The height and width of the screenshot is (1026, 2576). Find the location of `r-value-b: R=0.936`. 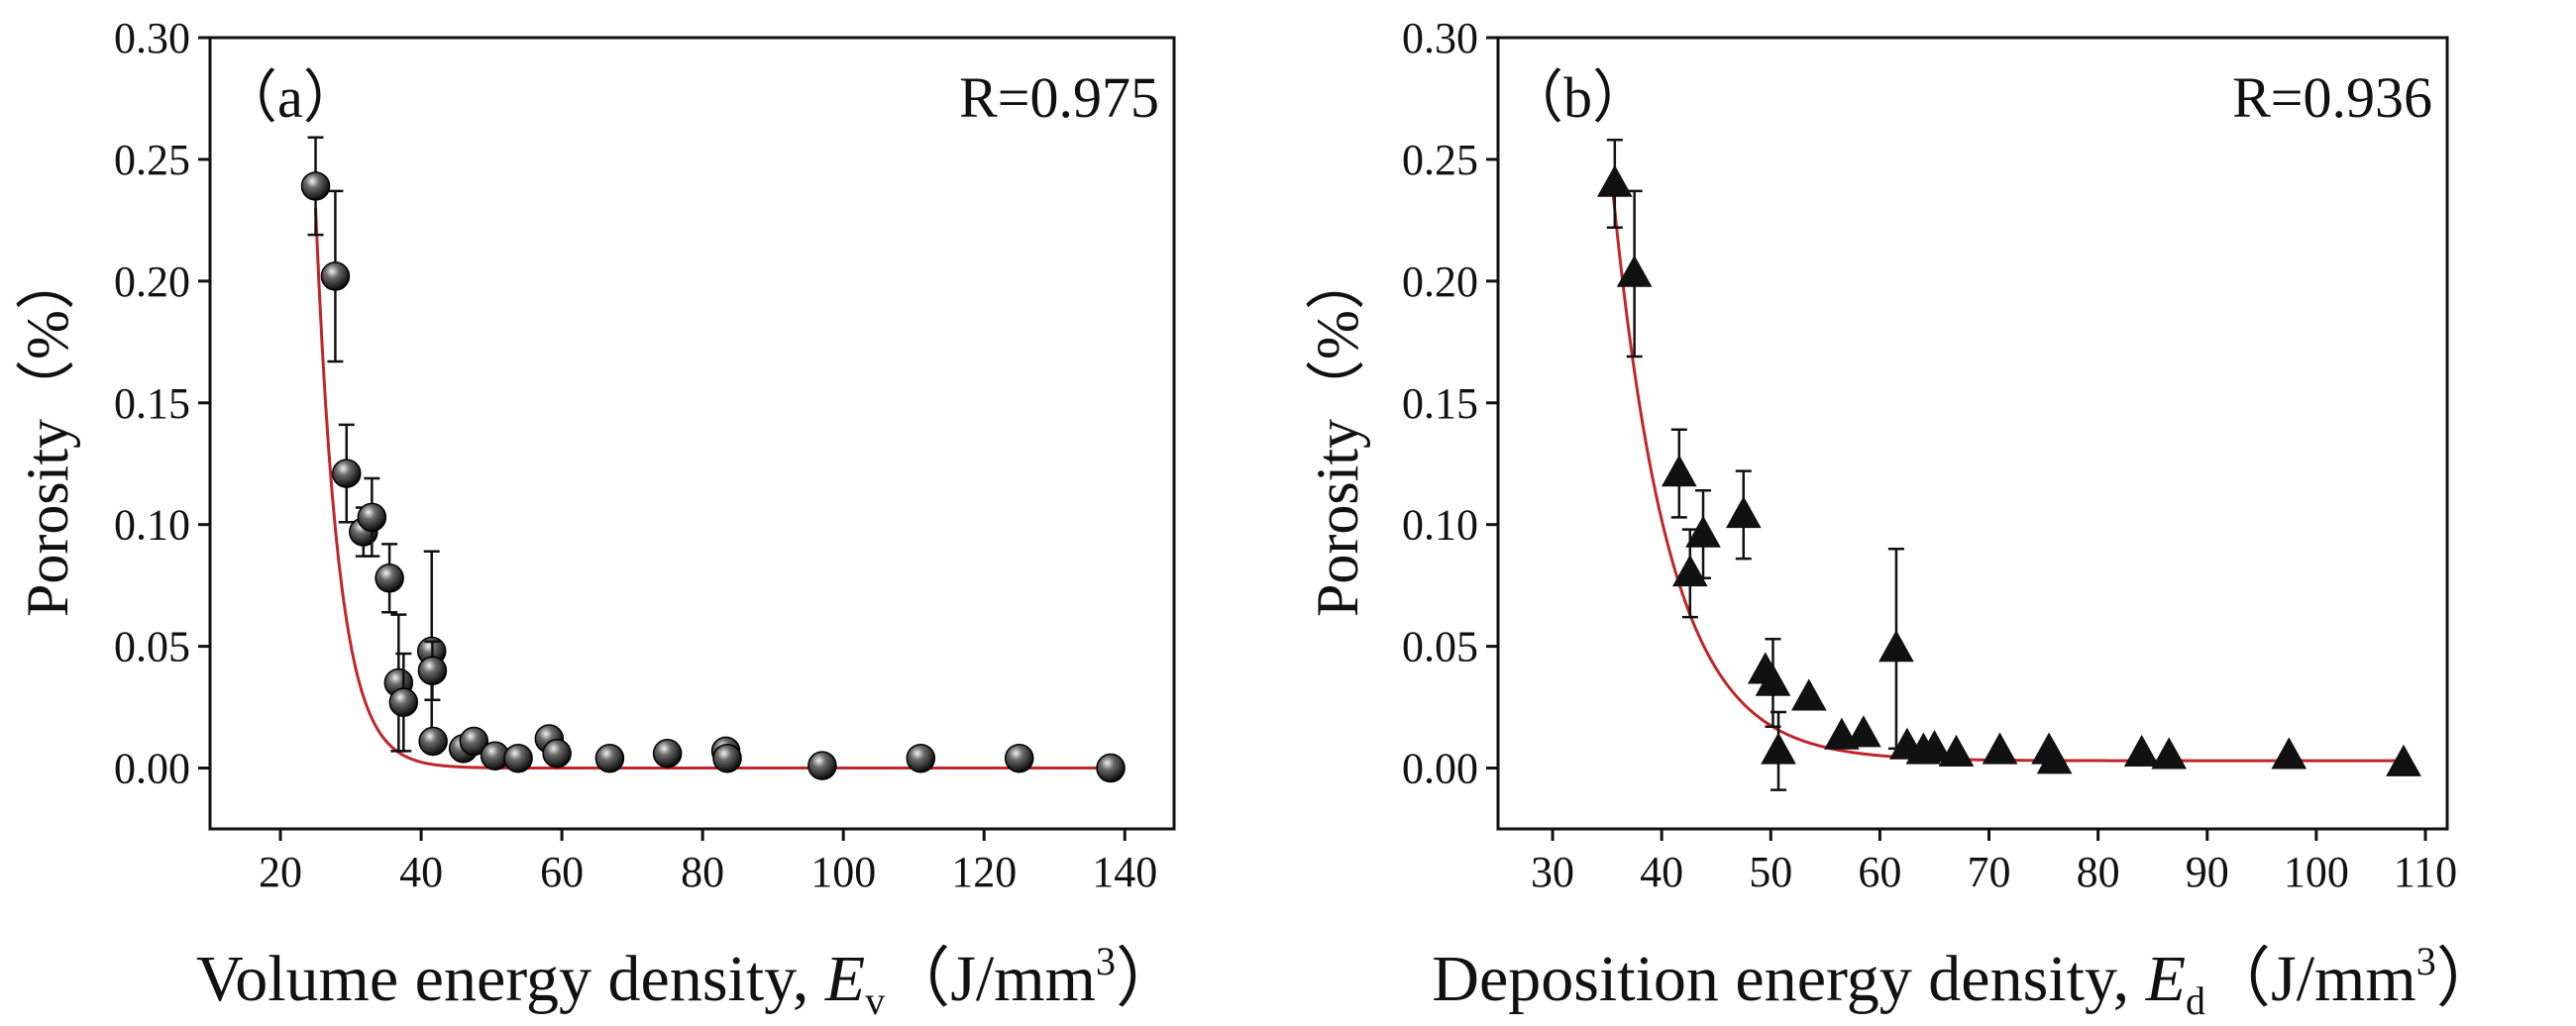

r-value-b: R=0.936 is located at coordinates (2332, 97).